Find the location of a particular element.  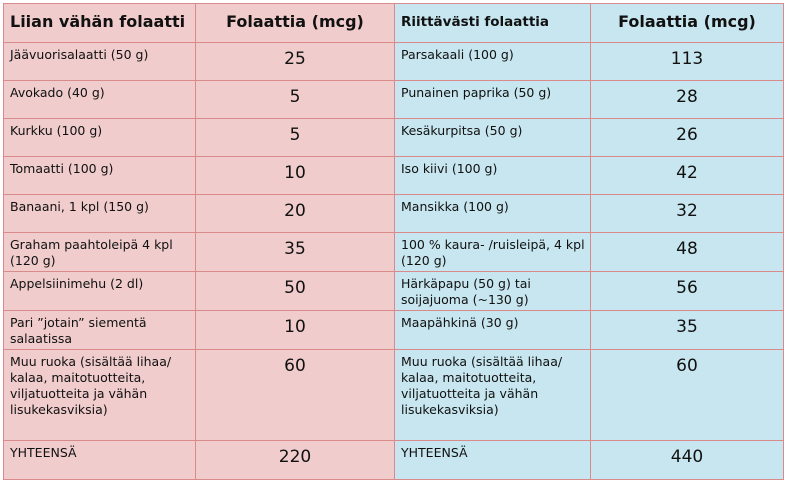

ok-value: 35 is located at coordinates (687, 327).